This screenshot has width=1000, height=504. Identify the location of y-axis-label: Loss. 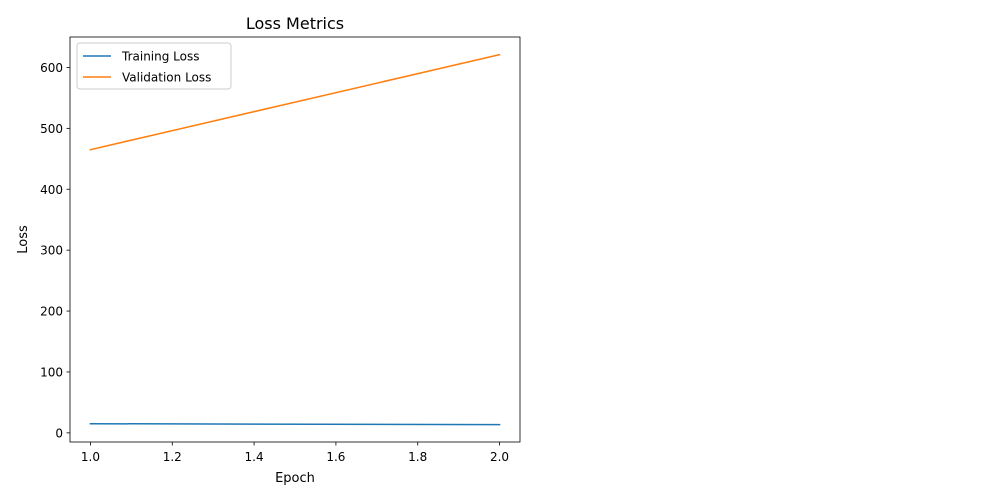
(23, 239).